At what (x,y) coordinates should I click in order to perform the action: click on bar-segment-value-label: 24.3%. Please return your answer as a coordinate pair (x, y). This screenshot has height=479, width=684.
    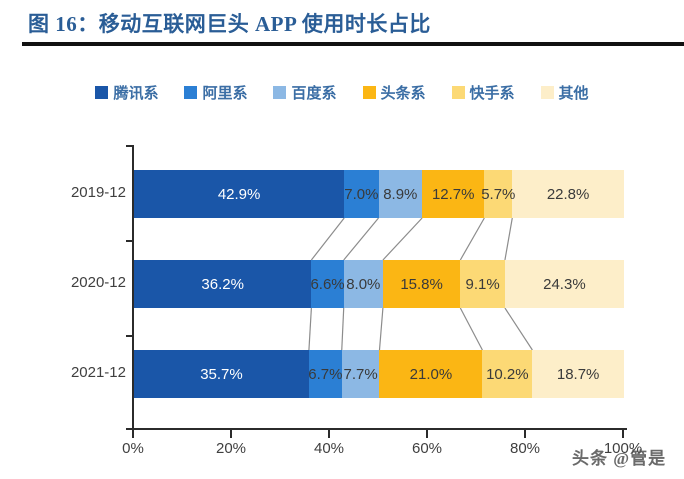
    Looking at the image, I should click on (564, 284).